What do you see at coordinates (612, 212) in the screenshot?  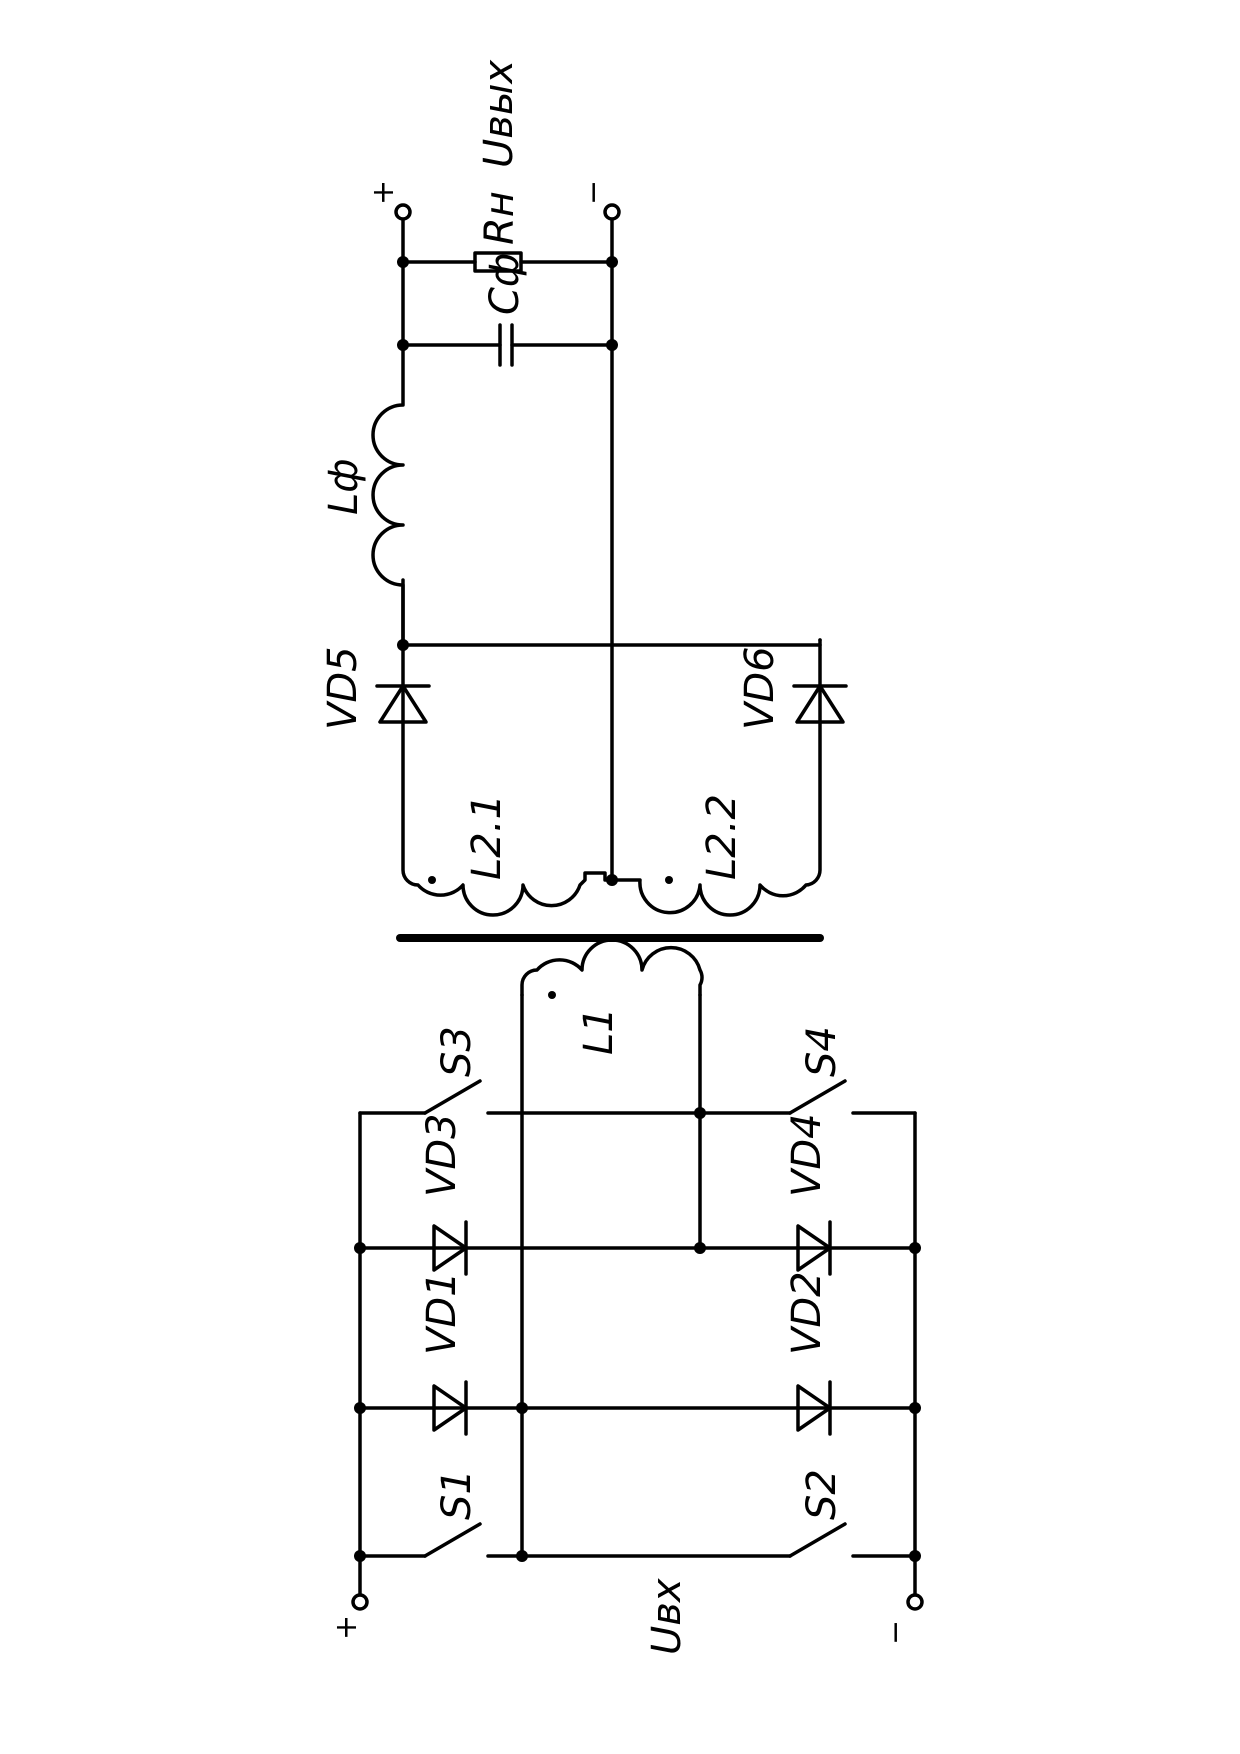 I see `output-minus-terminal` at bounding box center [612, 212].